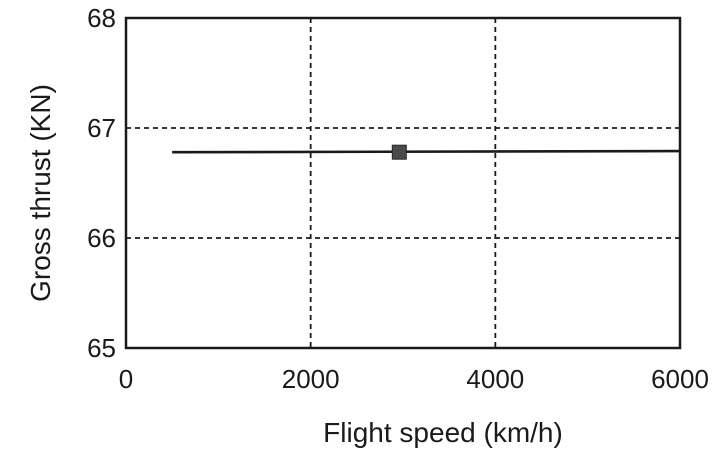  What do you see at coordinates (101, 128) in the screenshot?
I see `y-tick-label: 67` at bounding box center [101, 128].